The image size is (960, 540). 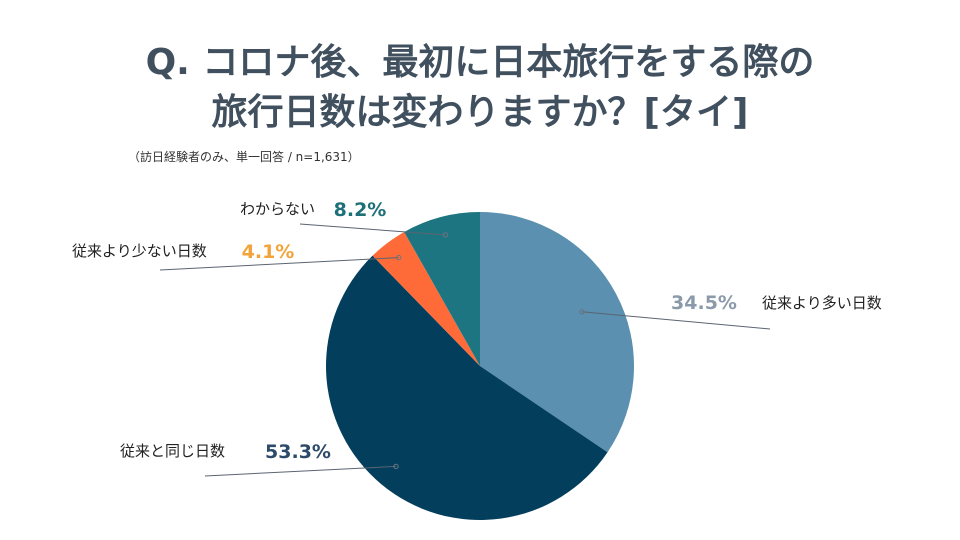 What do you see at coordinates (279, 264) in the screenshot?
I see `leader-line-fewer-days` at bounding box center [279, 264].